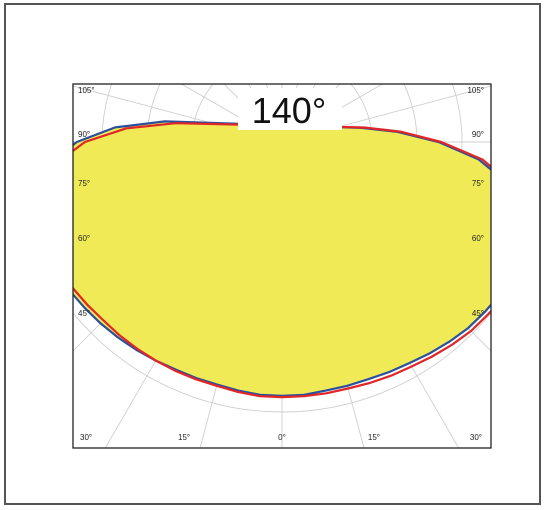  What do you see at coordinates (478, 313) in the screenshot?
I see `angle-label-right: 45°` at bounding box center [478, 313].